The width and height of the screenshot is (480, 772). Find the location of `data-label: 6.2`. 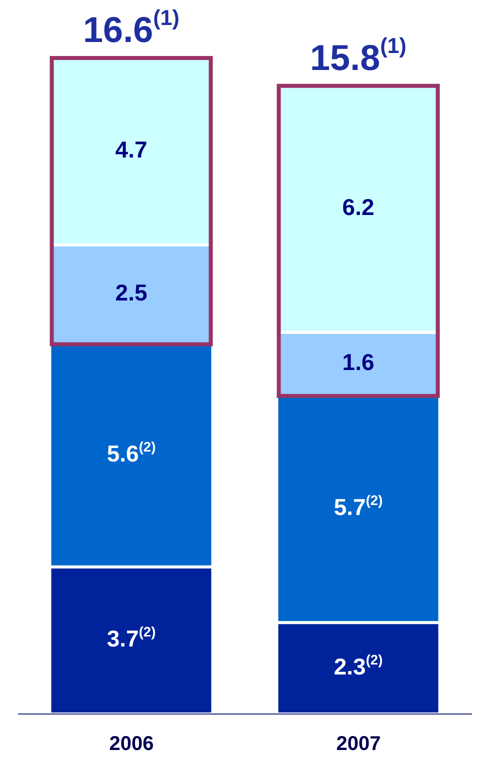

data-label: 6.2 is located at coordinates (358, 207).